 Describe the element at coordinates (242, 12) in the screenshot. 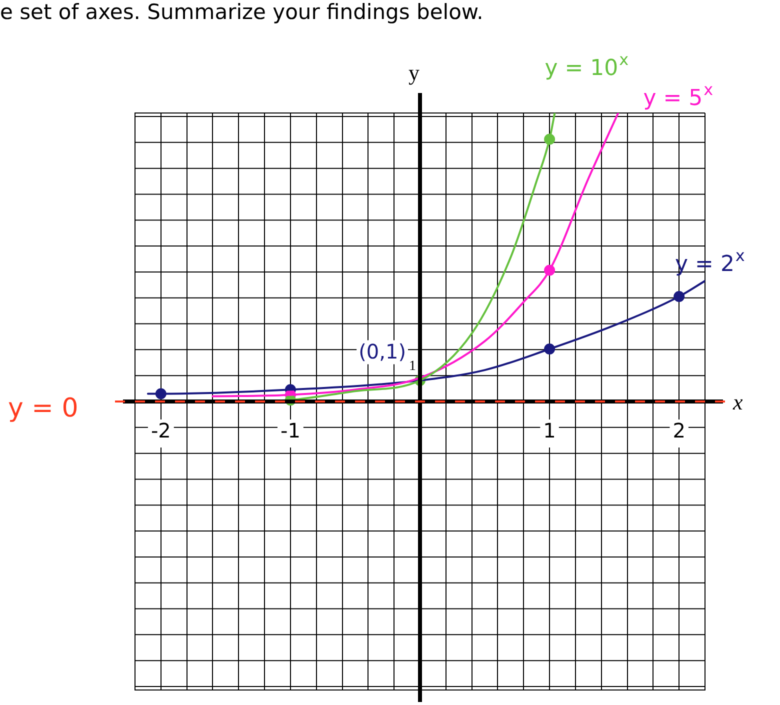

I see `chart-title: e set of axes. Summarize your findings below.` at that location.